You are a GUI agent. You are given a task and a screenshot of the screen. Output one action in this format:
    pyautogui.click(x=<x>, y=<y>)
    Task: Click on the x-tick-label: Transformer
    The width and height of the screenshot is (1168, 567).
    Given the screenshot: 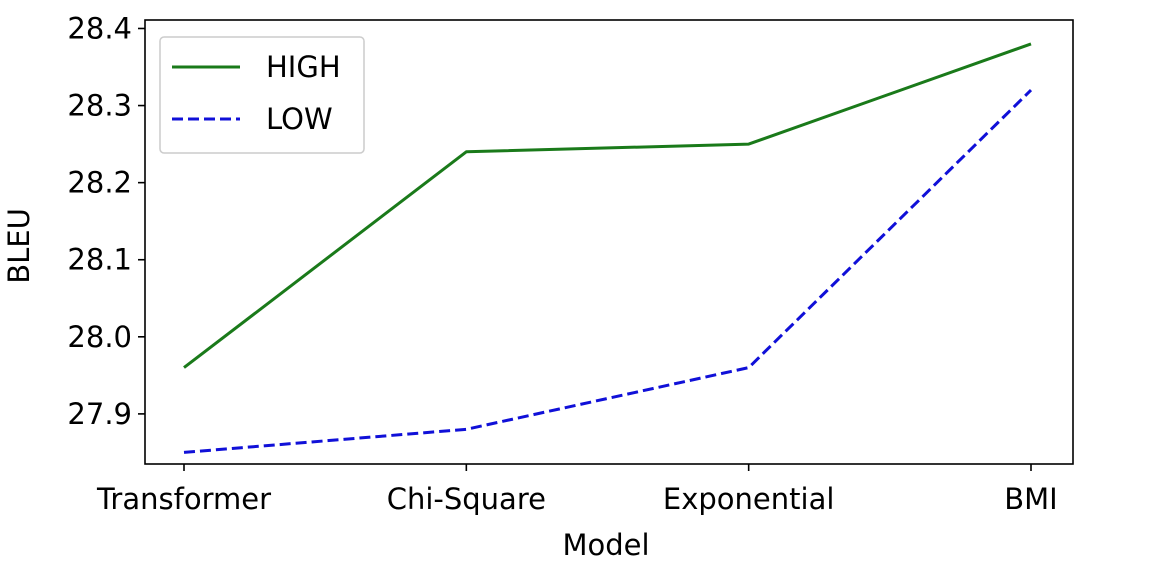 What is the action you would take?
    pyautogui.click(x=183, y=499)
    